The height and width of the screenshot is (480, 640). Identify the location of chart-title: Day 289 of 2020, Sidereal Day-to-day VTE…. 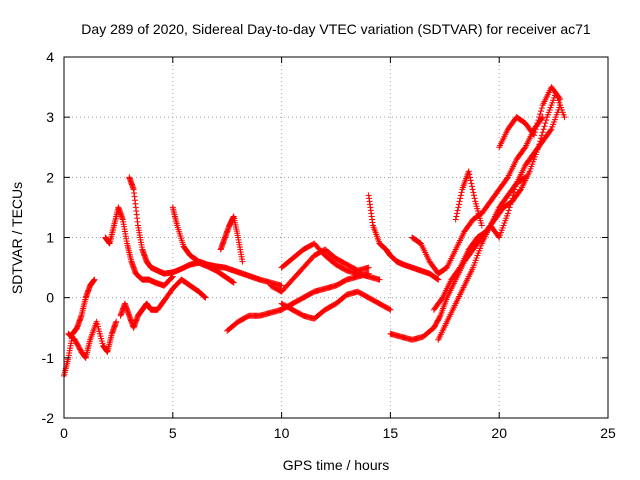
(336, 29).